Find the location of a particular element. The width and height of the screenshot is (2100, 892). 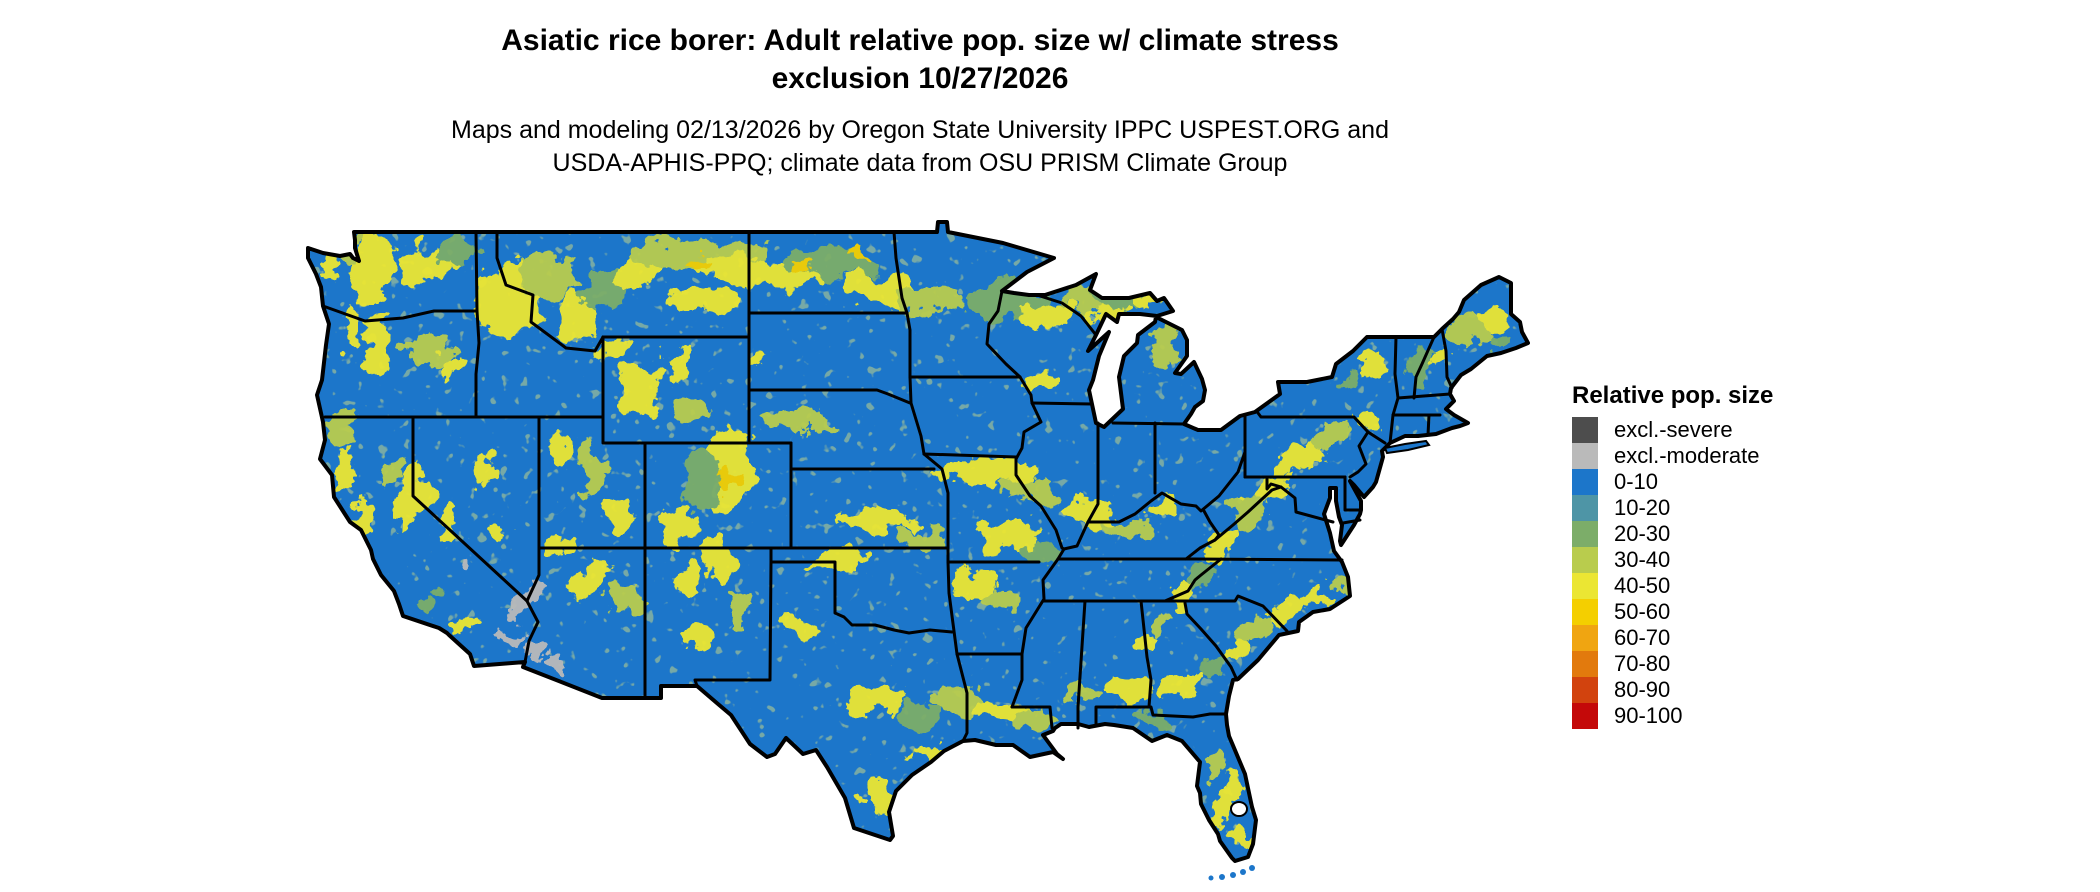

title-line2: exclusion 10/27/2026 is located at coordinates (920, 78).